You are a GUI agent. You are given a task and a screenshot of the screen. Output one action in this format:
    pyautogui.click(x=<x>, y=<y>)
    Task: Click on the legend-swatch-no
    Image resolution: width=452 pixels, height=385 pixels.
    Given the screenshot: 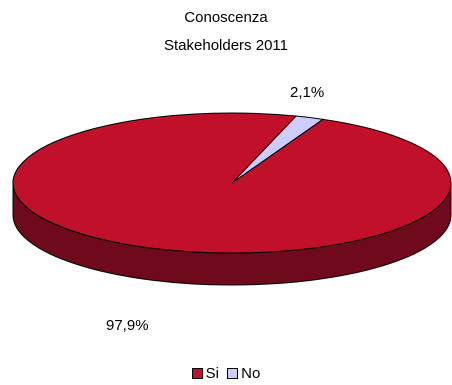 What is the action you would take?
    pyautogui.click(x=233, y=373)
    